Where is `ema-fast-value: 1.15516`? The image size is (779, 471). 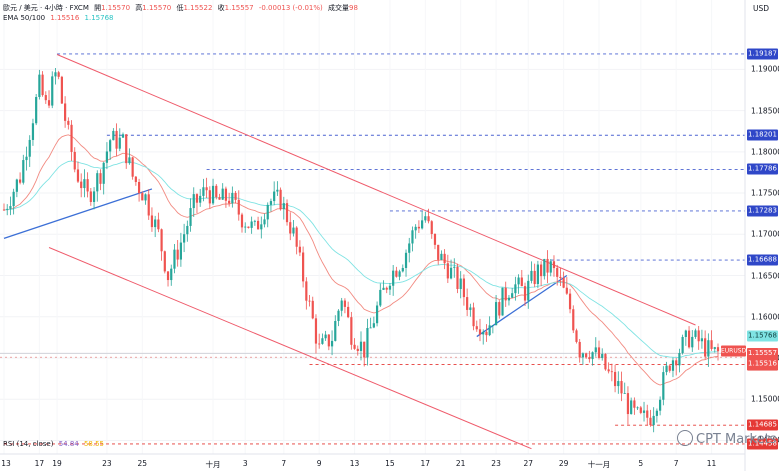 ema-fast-value: 1.15516 is located at coordinates (65, 18).